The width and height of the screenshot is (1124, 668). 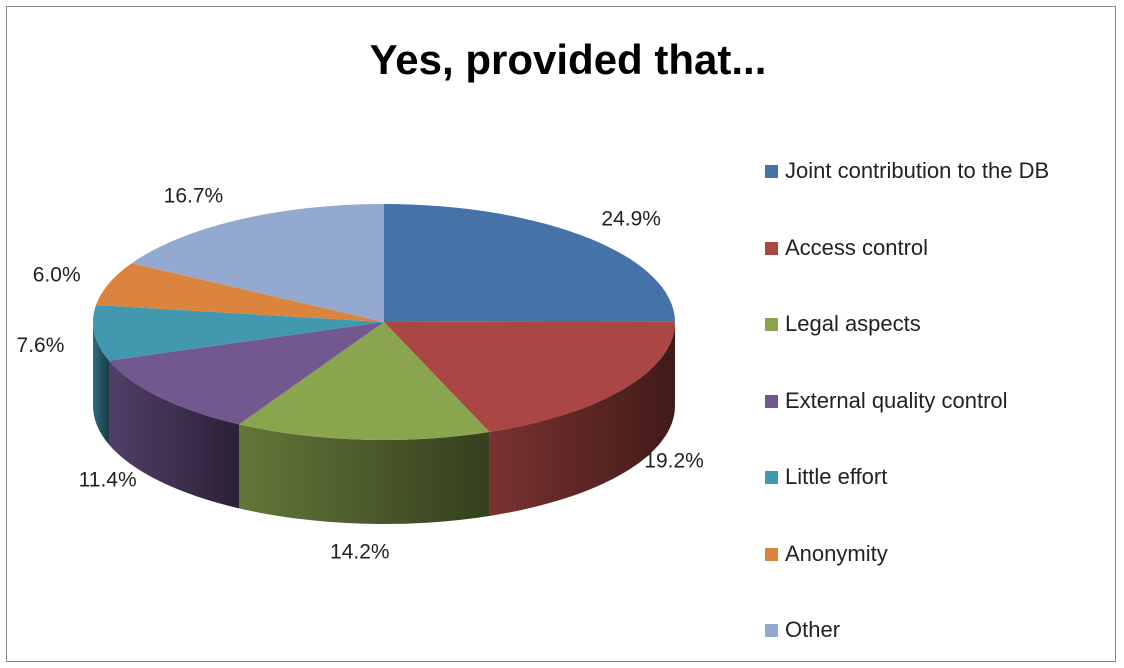 What do you see at coordinates (174, 434) in the screenshot?
I see `pie-side-external-quality-control` at bounding box center [174, 434].